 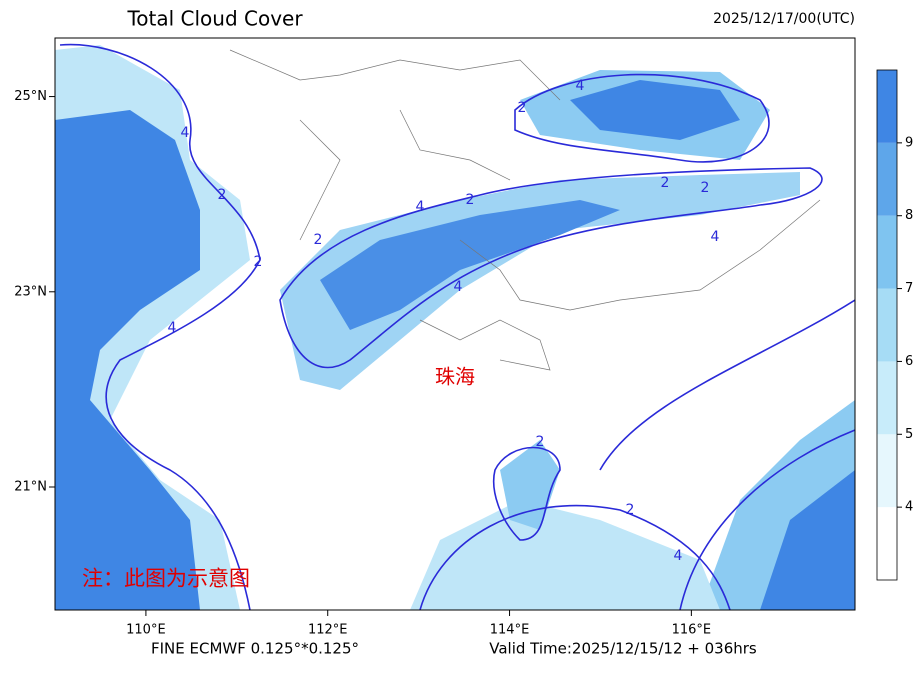 What do you see at coordinates (510, 630) in the screenshot?
I see `lon-tick-label: 114°E` at bounding box center [510, 630].